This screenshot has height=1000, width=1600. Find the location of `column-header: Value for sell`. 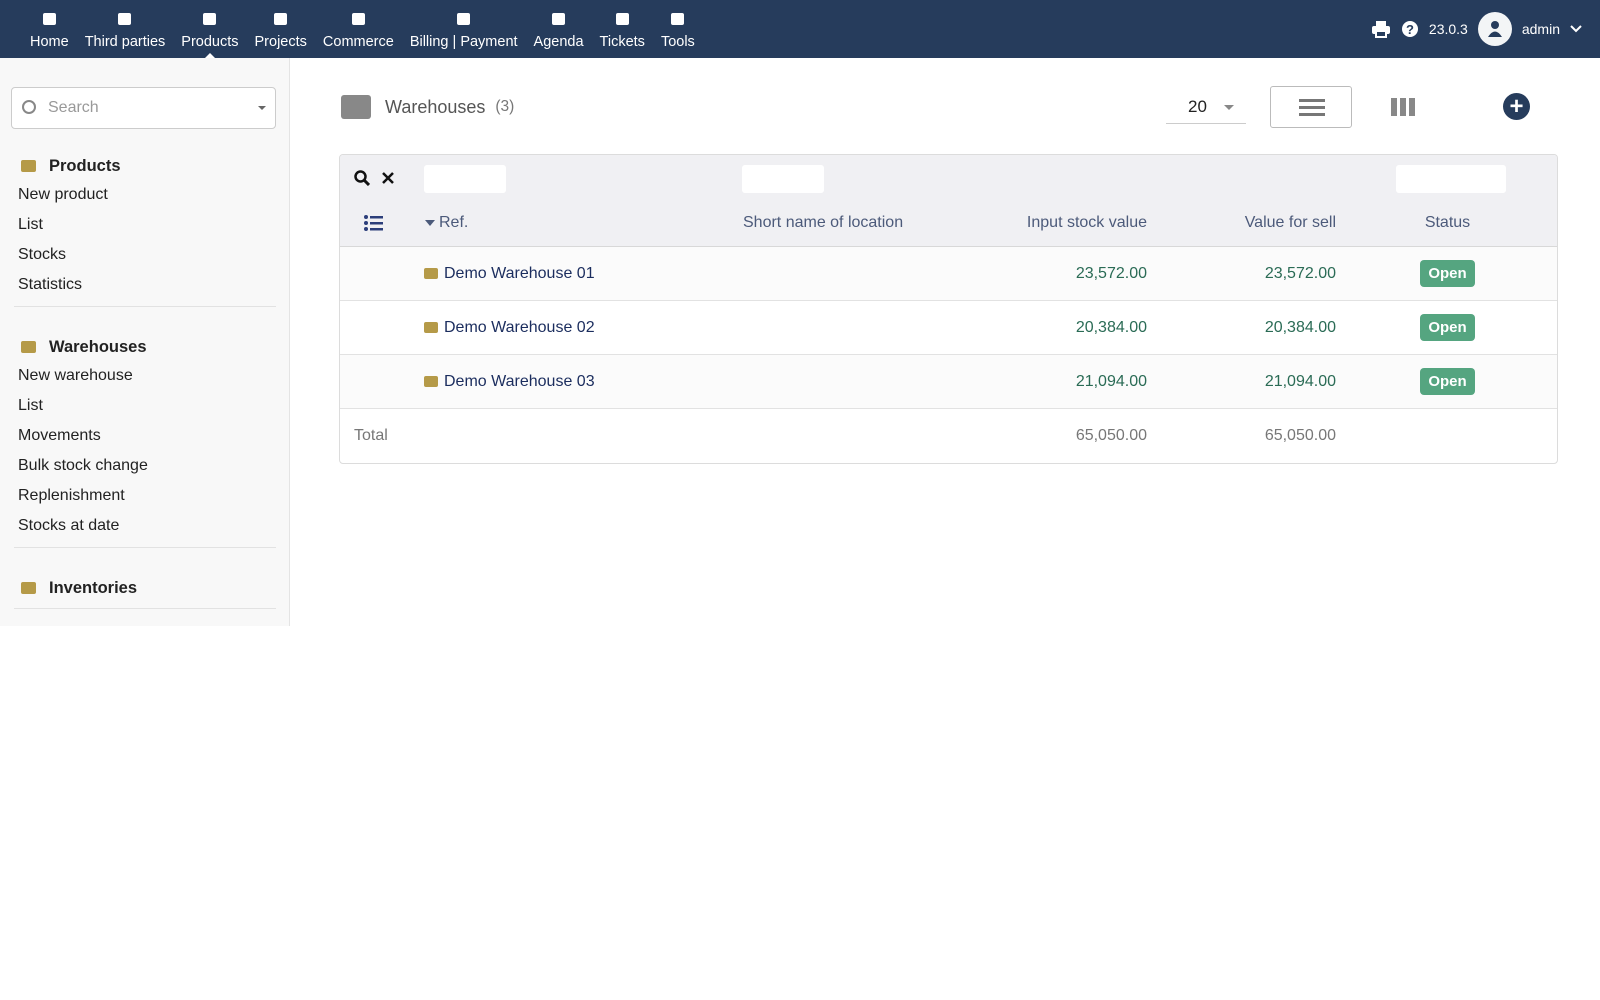

column-header: Value for sell is located at coordinates (1290, 222).